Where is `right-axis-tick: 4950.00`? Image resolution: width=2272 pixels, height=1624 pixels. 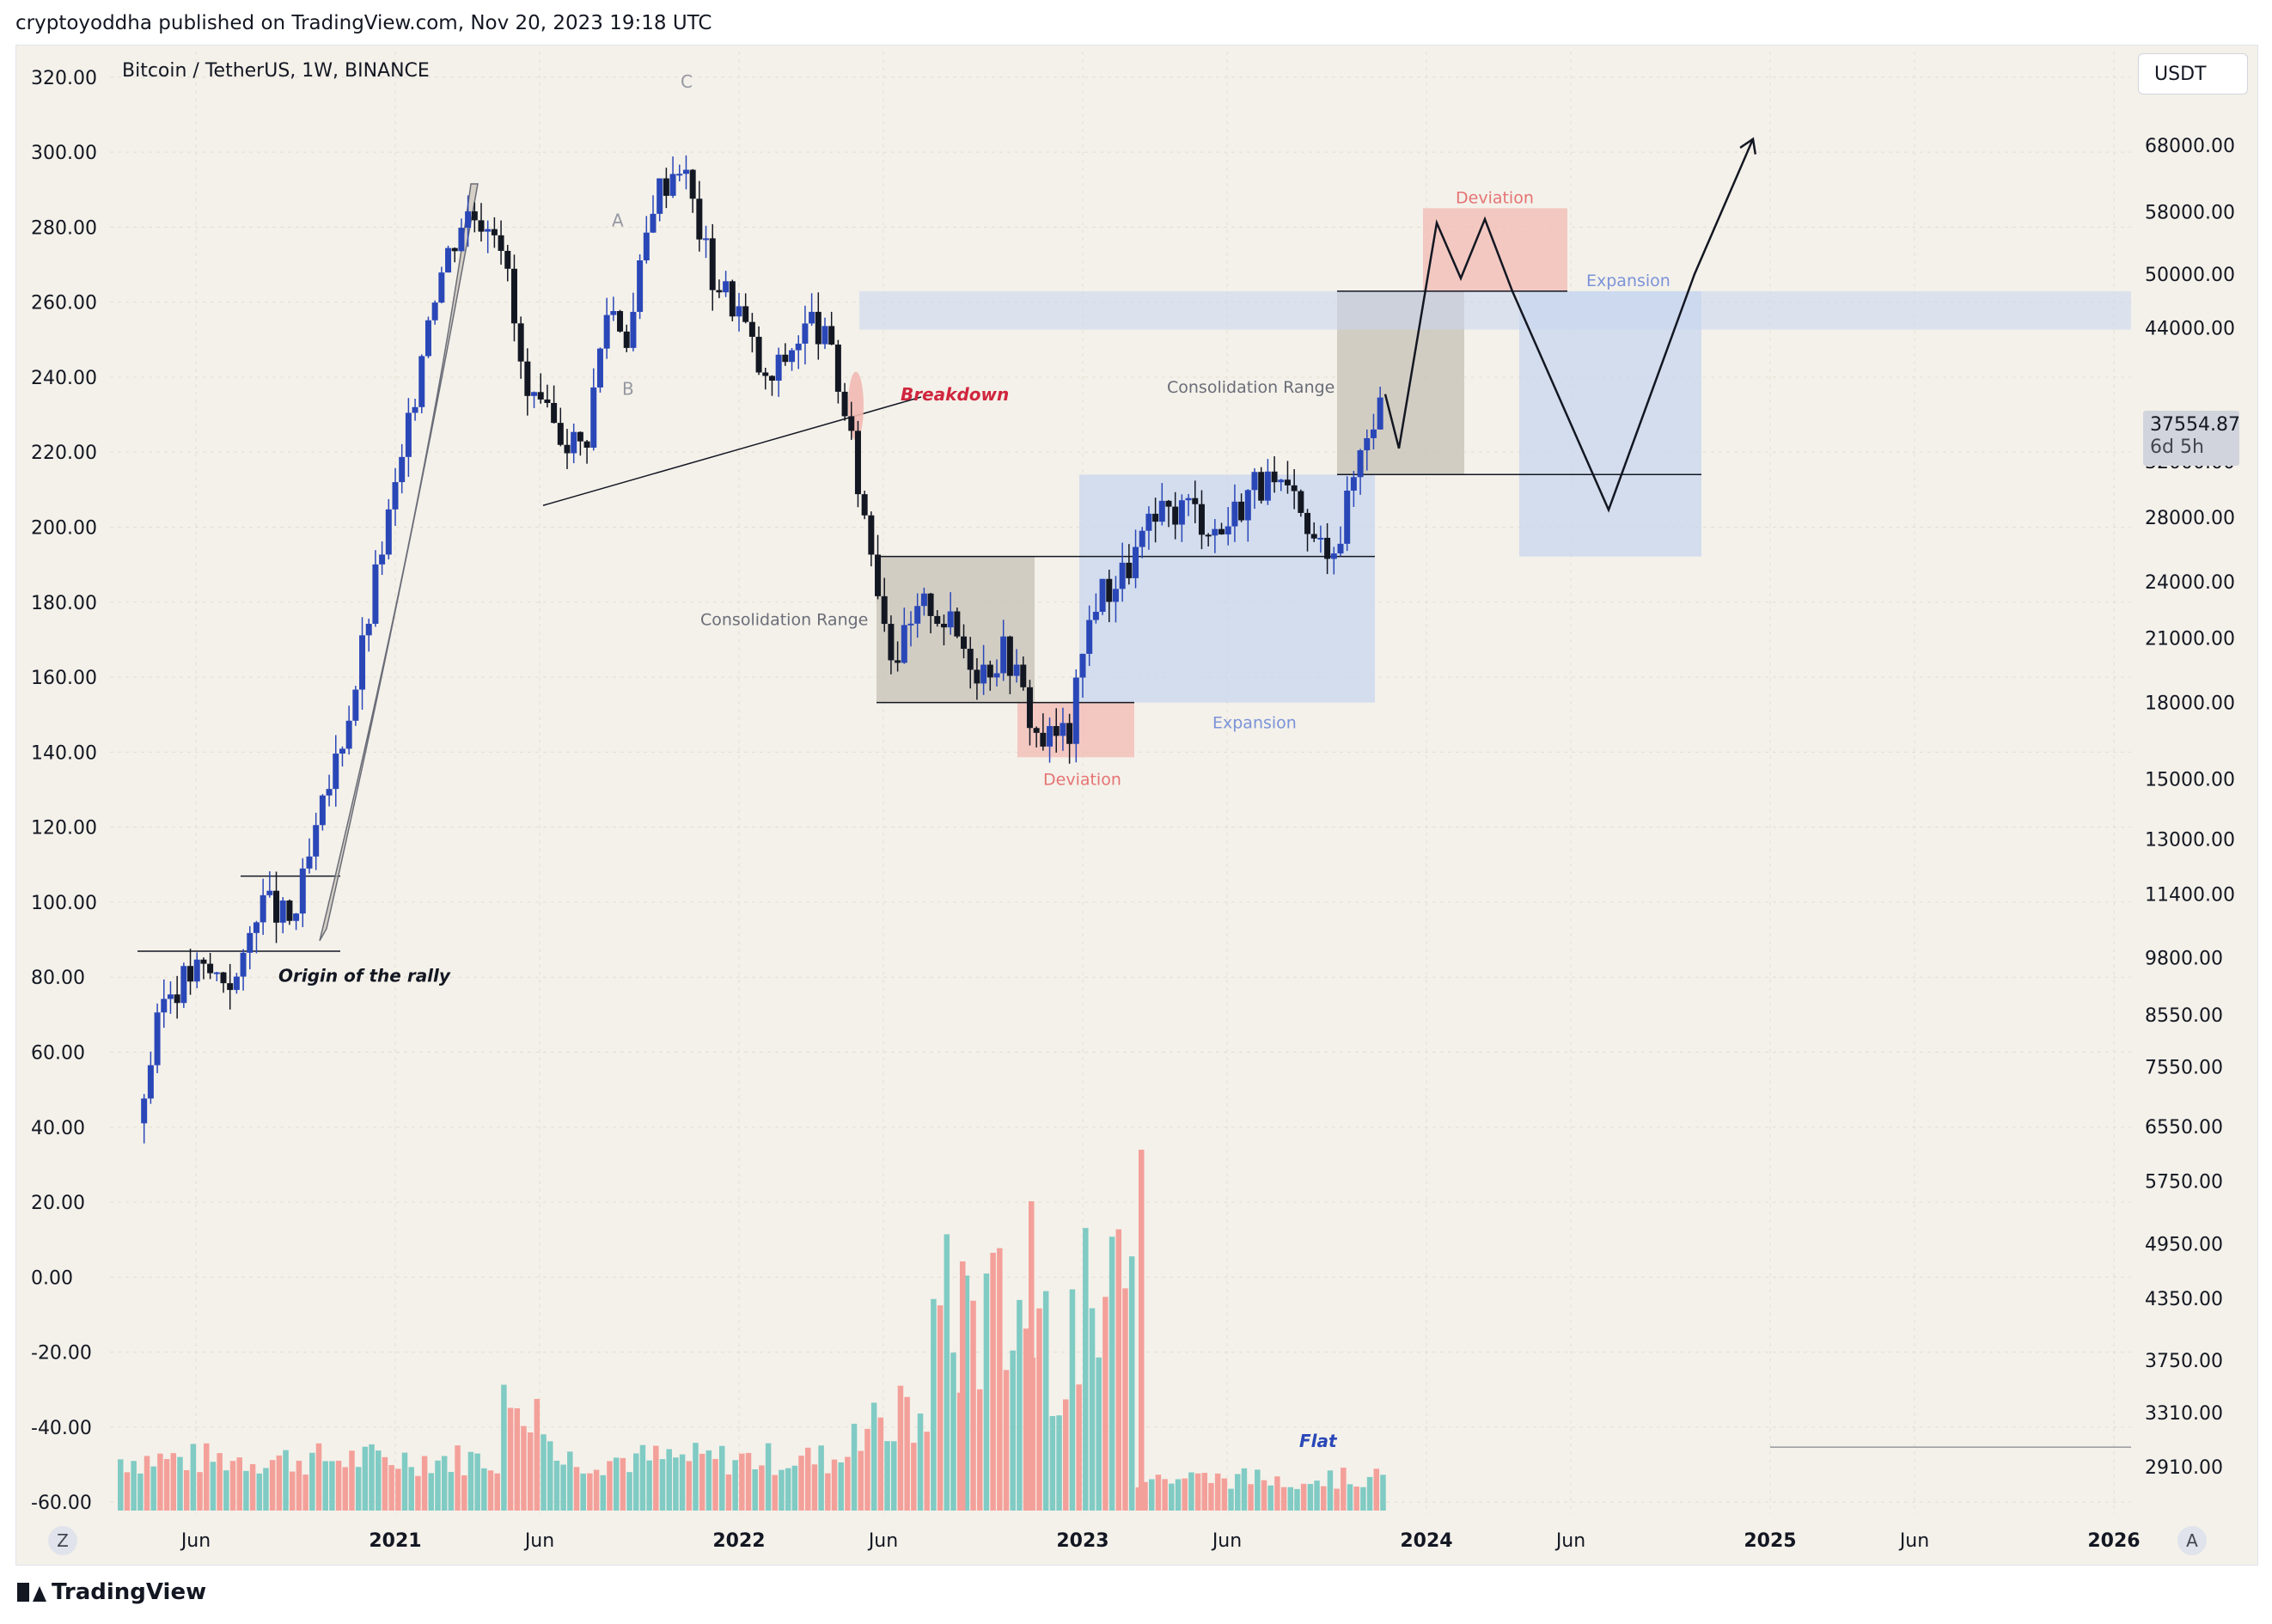 right-axis-tick: 4950.00 is located at coordinates (2184, 1245).